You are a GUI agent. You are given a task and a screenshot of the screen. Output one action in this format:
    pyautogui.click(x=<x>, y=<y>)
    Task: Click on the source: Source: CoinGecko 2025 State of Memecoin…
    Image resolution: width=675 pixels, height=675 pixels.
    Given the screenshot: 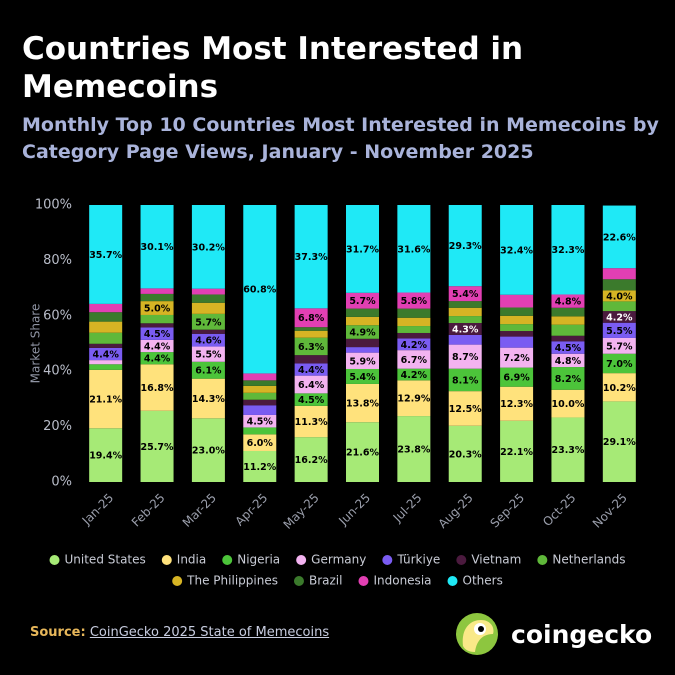 What is the action you would take?
    pyautogui.click(x=179, y=632)
    